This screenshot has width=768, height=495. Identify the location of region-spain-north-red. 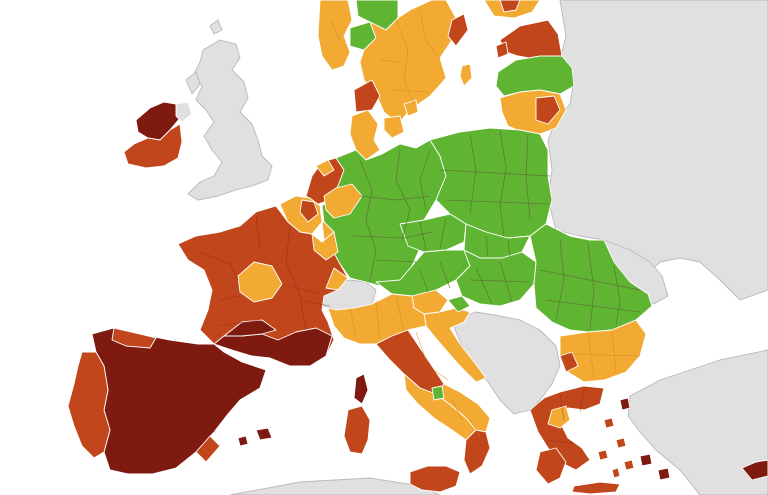
(134, 338).